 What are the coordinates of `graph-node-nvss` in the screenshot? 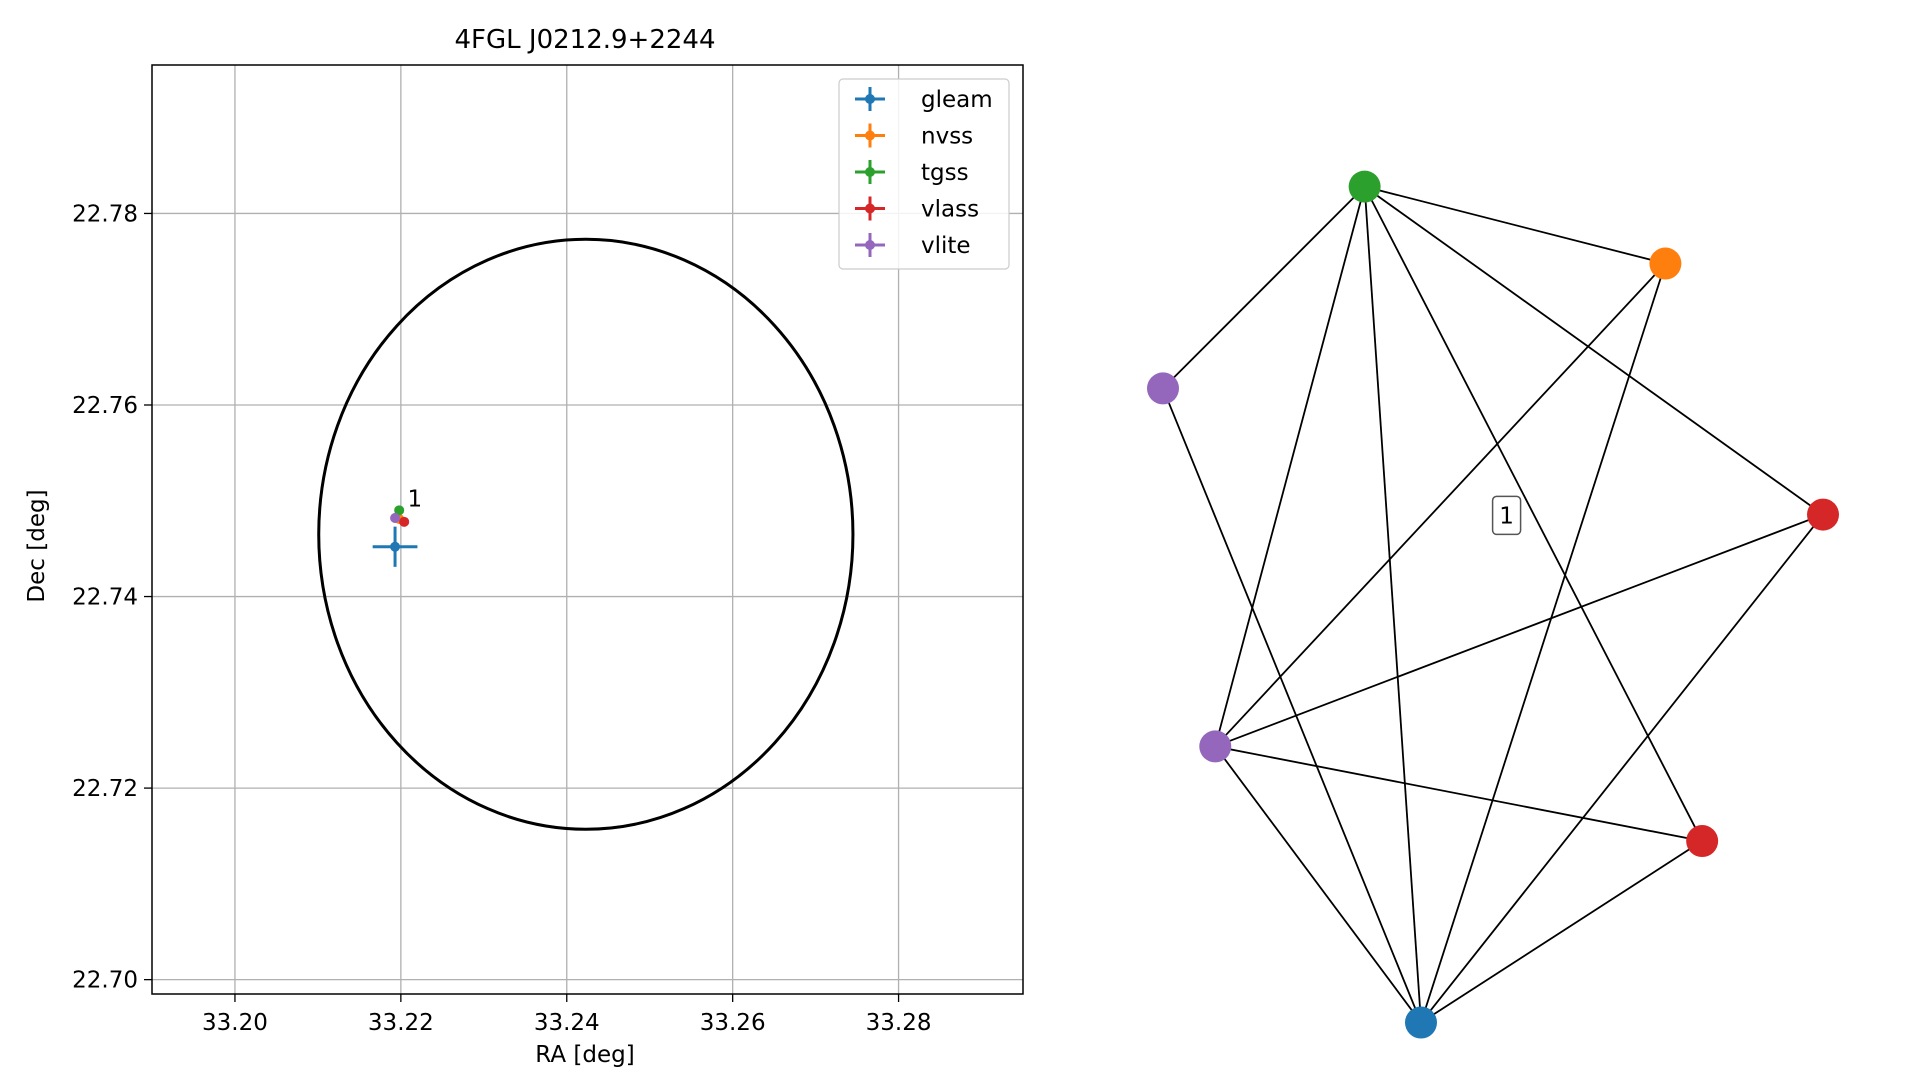 It's located at (1665, 263).